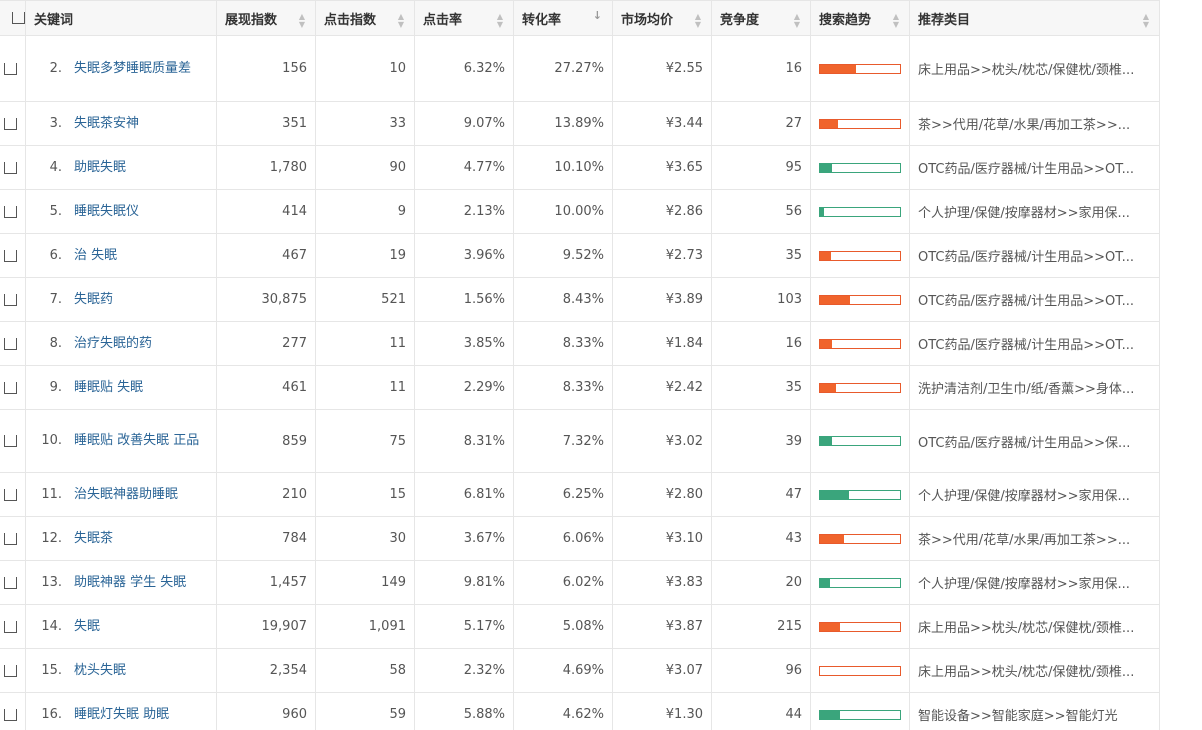  I want to click on keyword-link: 治 失眠, so click(96, 255).